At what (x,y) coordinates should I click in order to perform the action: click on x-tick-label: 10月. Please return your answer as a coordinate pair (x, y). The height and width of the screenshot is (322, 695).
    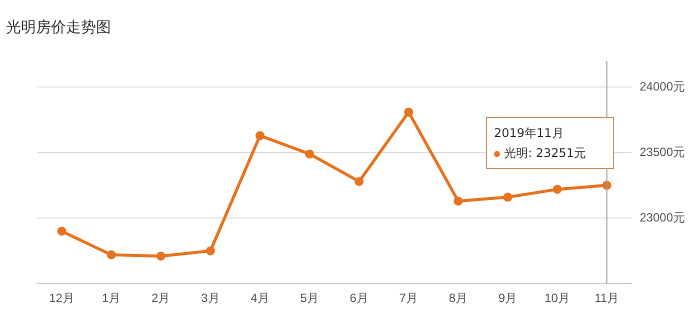
    Looking at the image, I should click on (557, 298).